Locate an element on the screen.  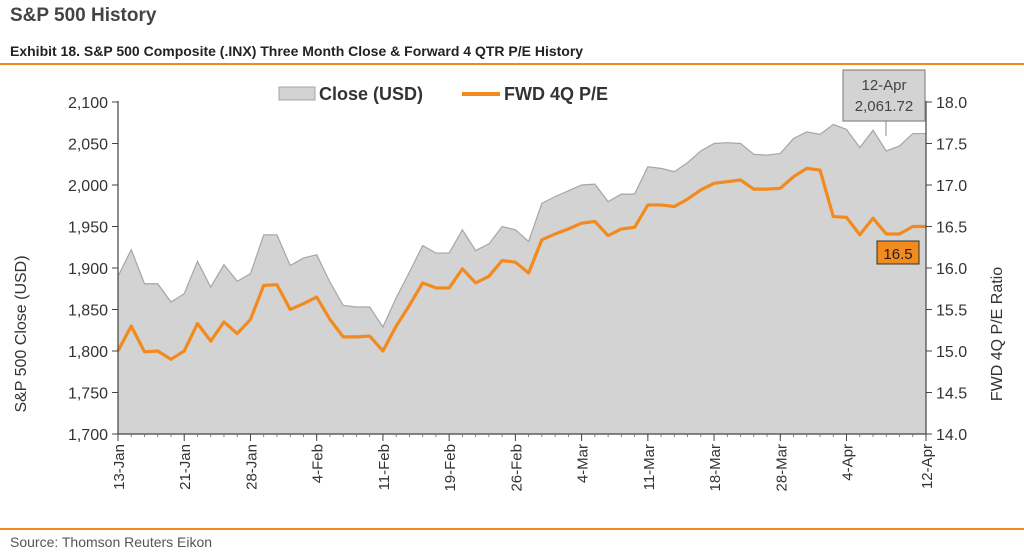
y-tick-right-label: 17.5 is located at coordinates (951, 145).